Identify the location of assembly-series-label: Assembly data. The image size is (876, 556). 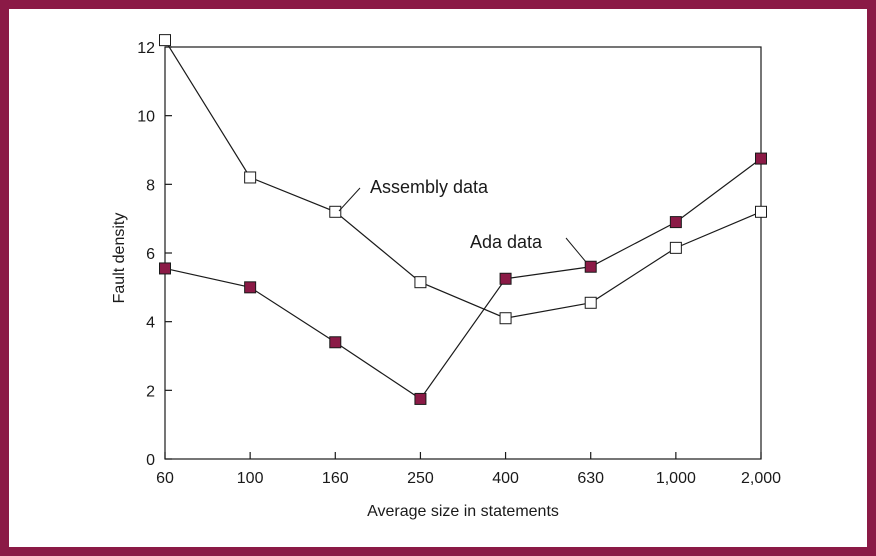
(429, 187).